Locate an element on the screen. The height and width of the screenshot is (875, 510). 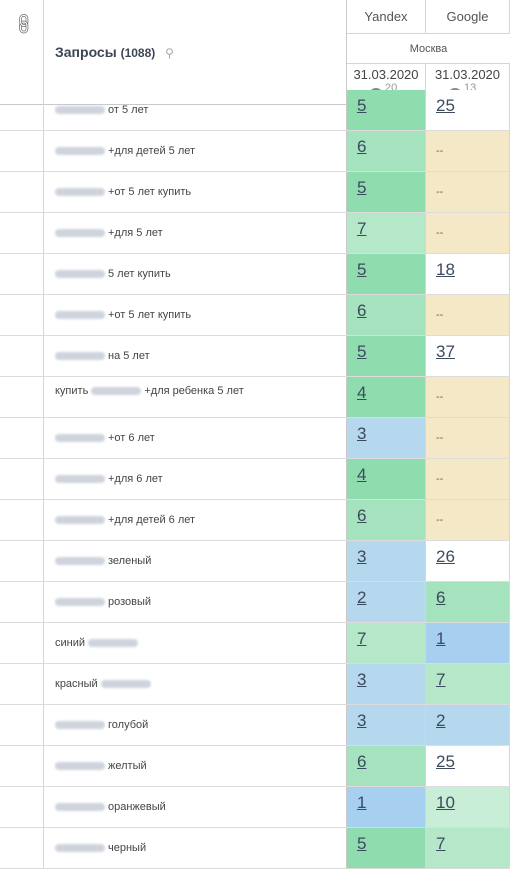
yandex-position-cell: 7 is located at coordinates (386, 233).